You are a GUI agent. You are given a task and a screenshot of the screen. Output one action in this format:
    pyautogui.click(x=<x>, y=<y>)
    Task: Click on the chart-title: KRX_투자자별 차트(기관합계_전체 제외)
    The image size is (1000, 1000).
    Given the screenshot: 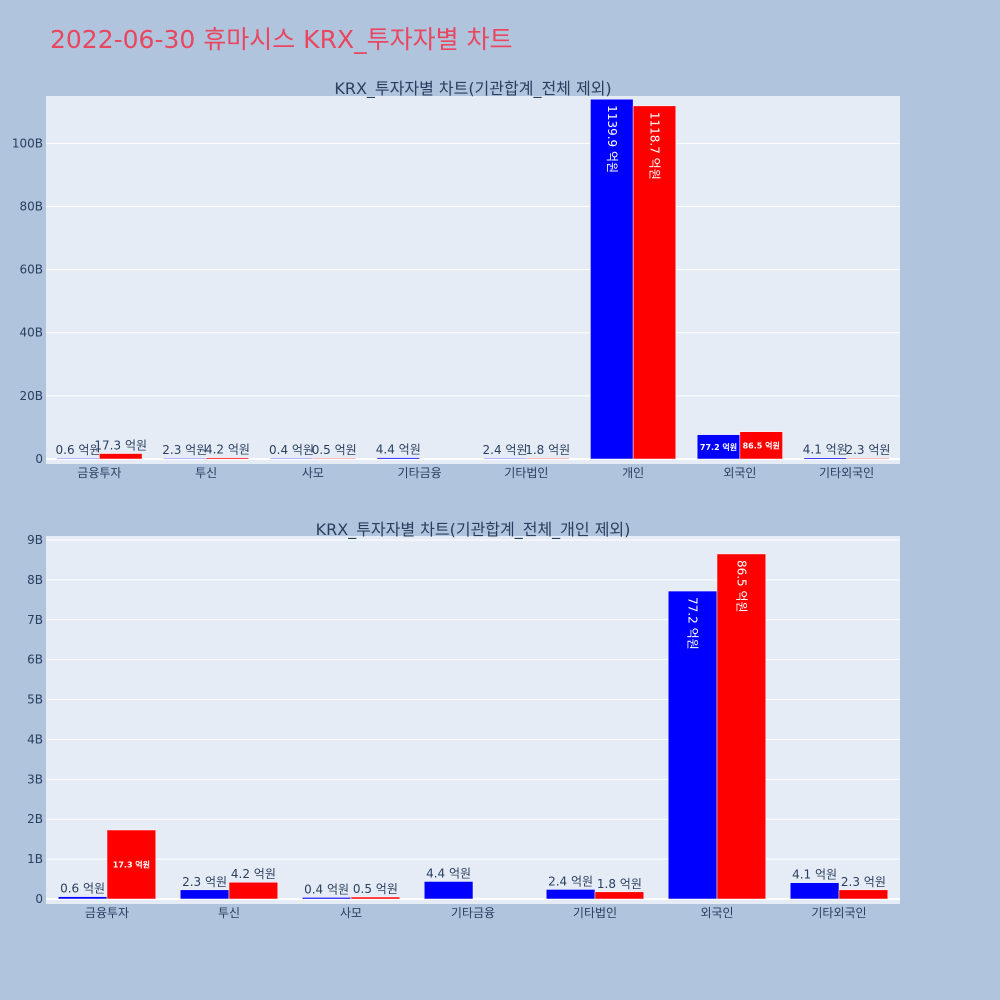 What is the action you would take?
    pyautogui.click(x=472, y=89)
    